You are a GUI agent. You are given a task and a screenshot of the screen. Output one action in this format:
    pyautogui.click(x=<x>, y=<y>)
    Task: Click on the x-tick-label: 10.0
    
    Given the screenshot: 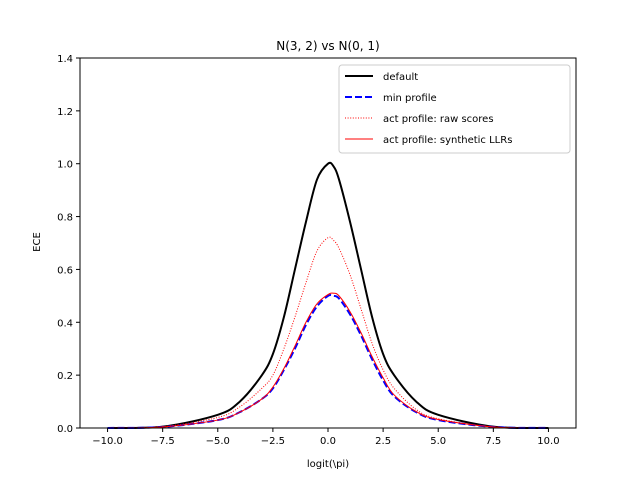 What is the action you would take?
    pyautogui.click(x=548, y=441)
    